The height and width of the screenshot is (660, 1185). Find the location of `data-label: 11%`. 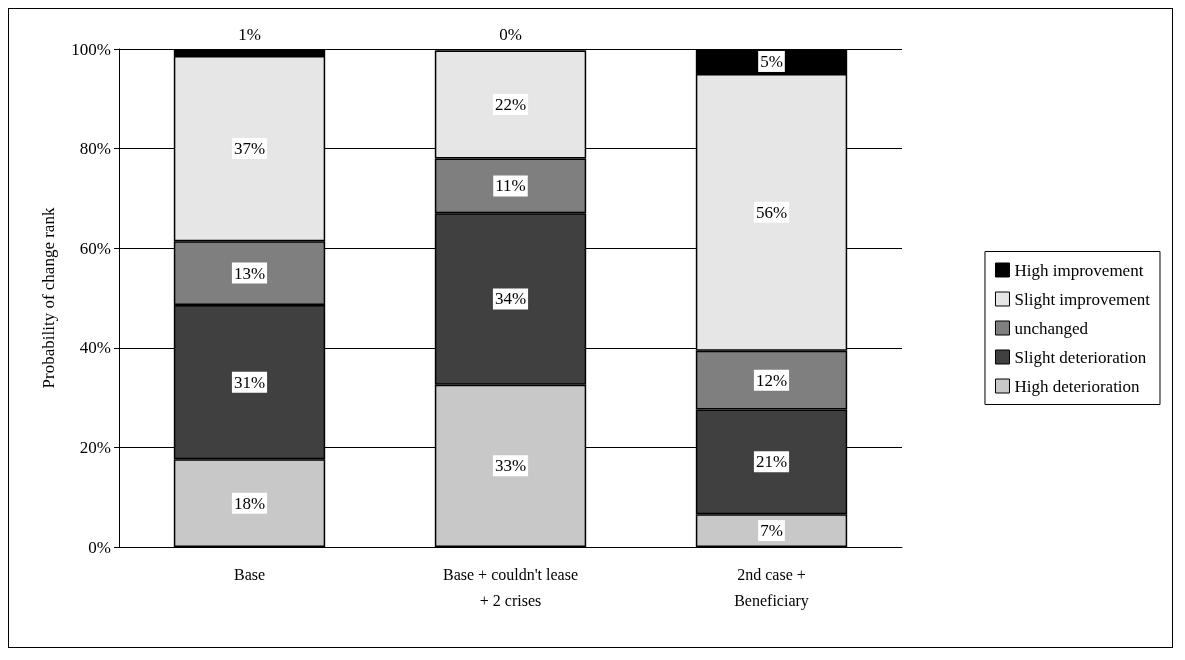

data-label: 11% is located at coordinates (510, 186).